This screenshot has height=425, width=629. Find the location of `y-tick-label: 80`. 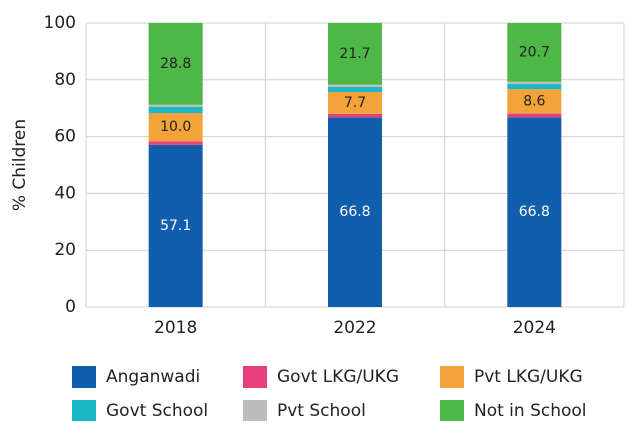

y-tick-label: 80 is located at coordinates (65, 80).